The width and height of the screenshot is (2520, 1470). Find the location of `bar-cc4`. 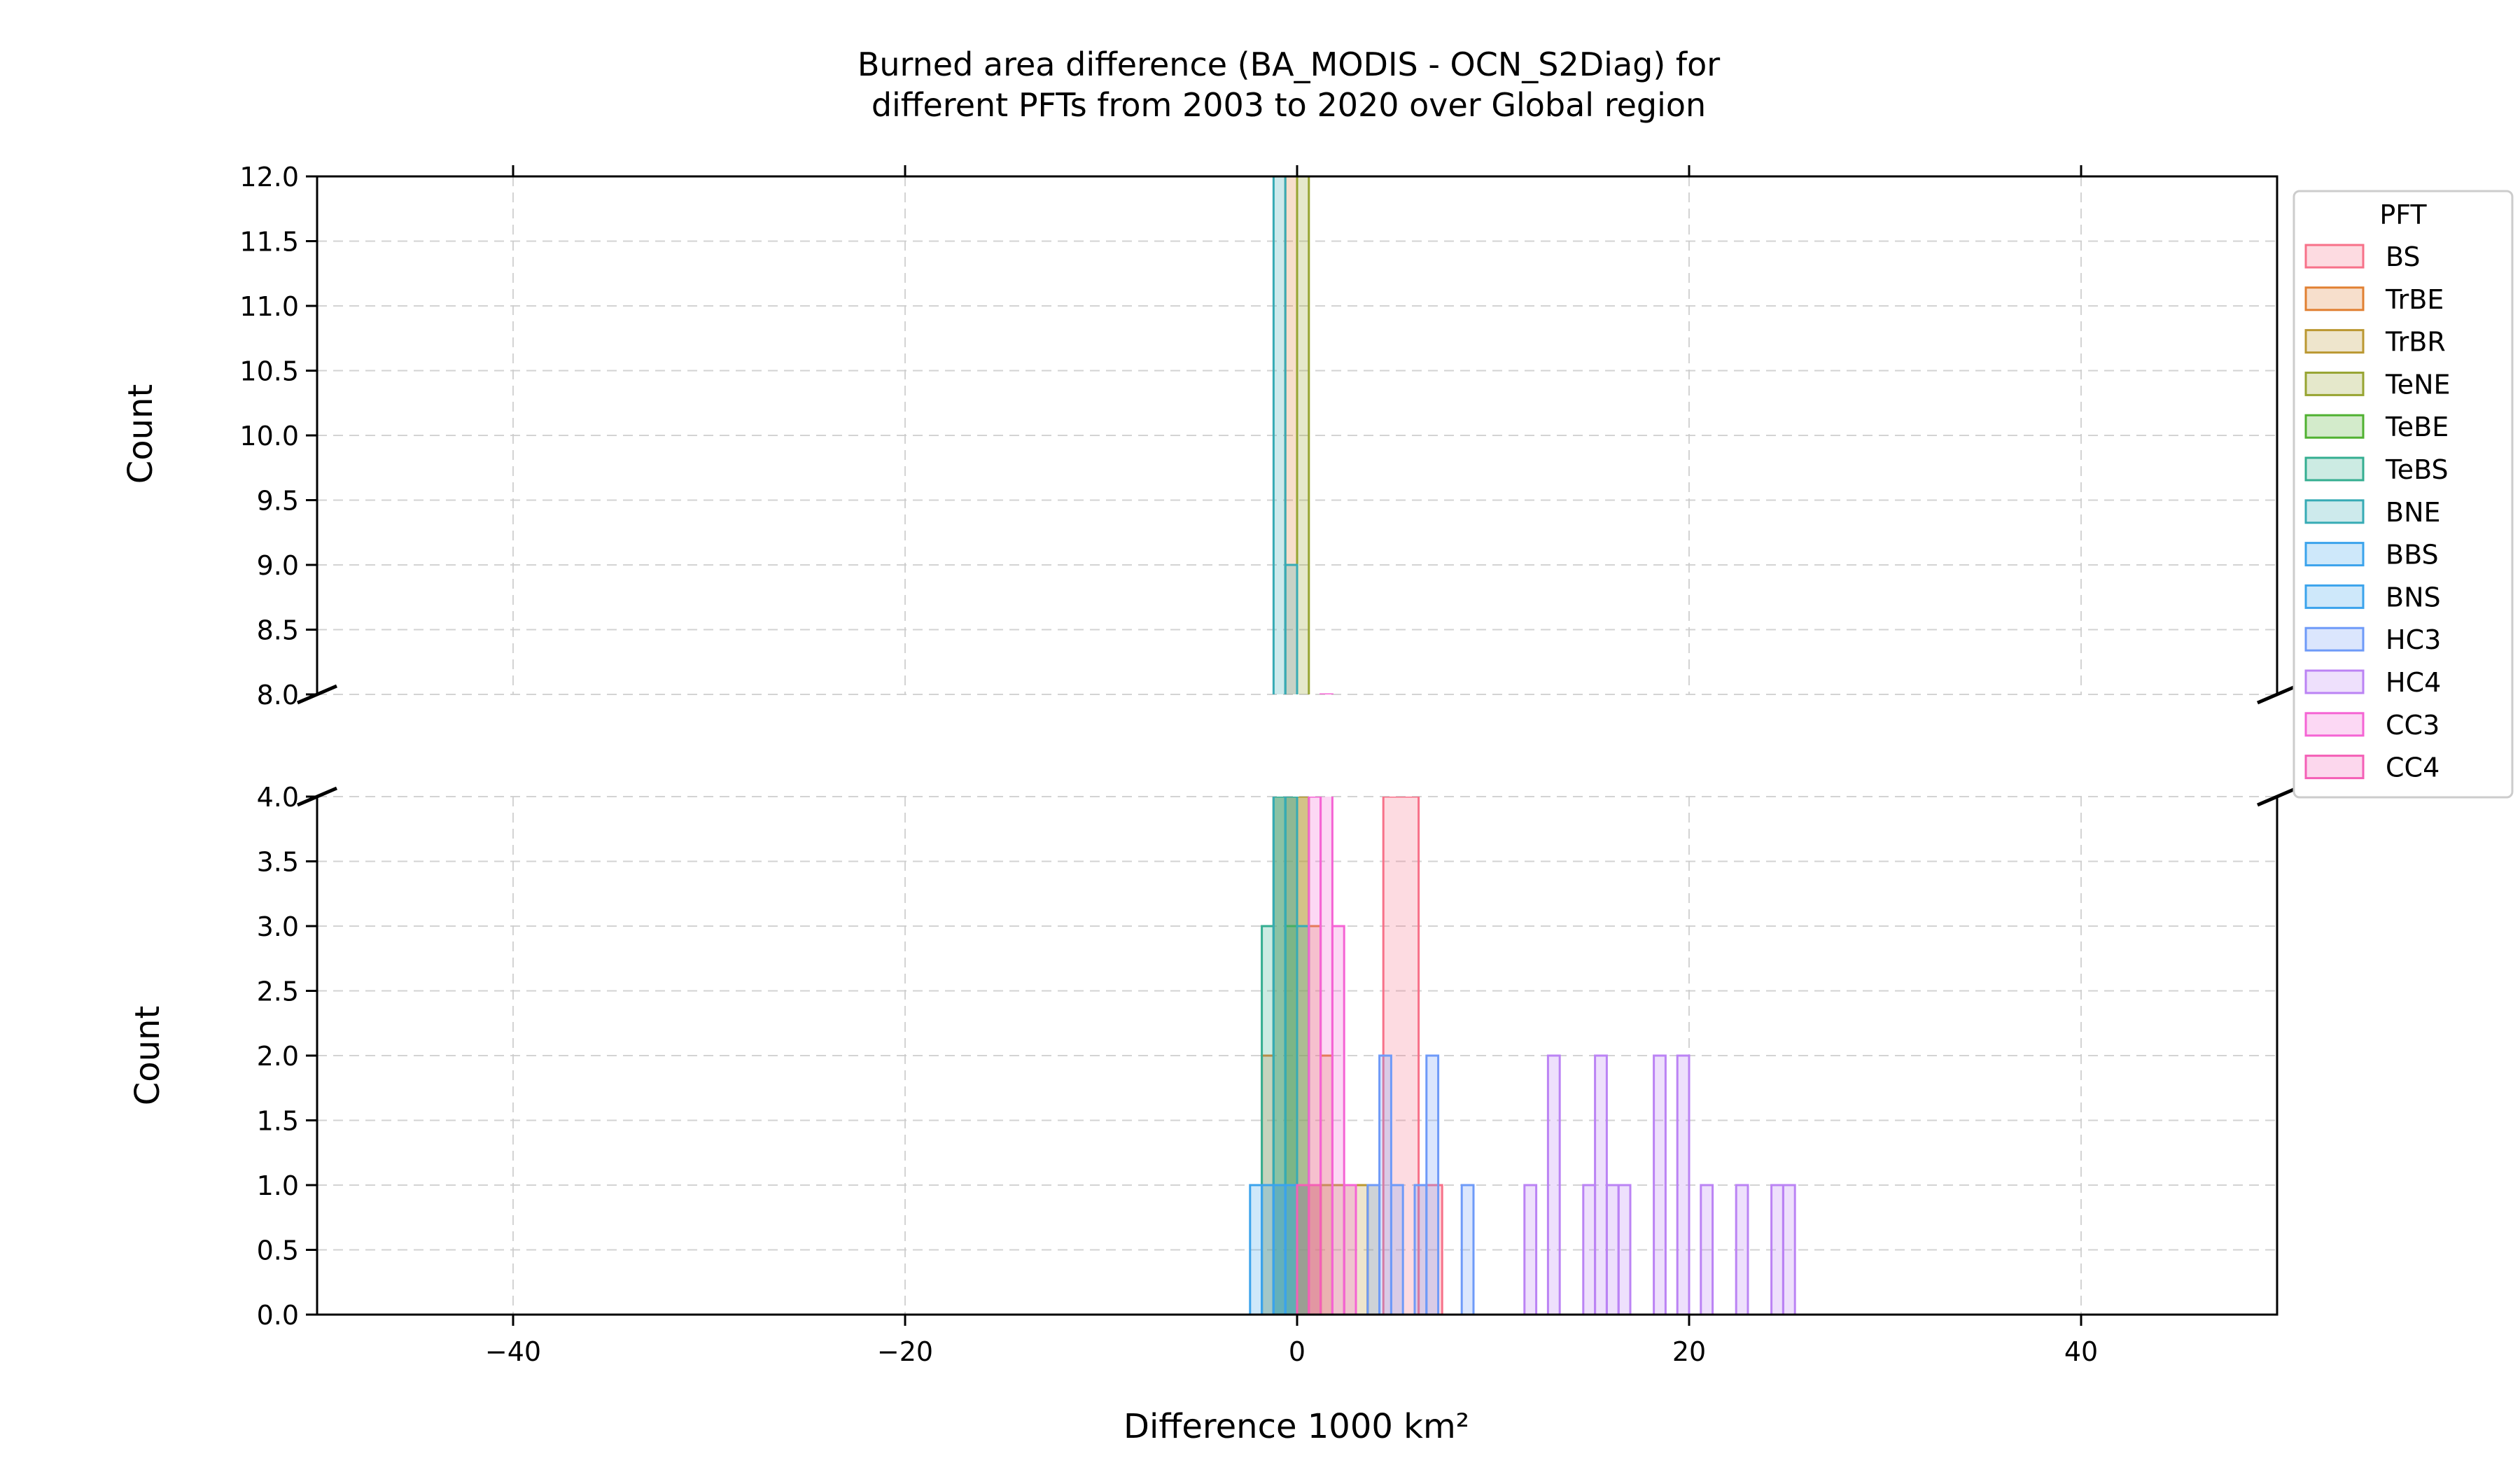

bar-cc4 is located at coordinates (1315, 1249).